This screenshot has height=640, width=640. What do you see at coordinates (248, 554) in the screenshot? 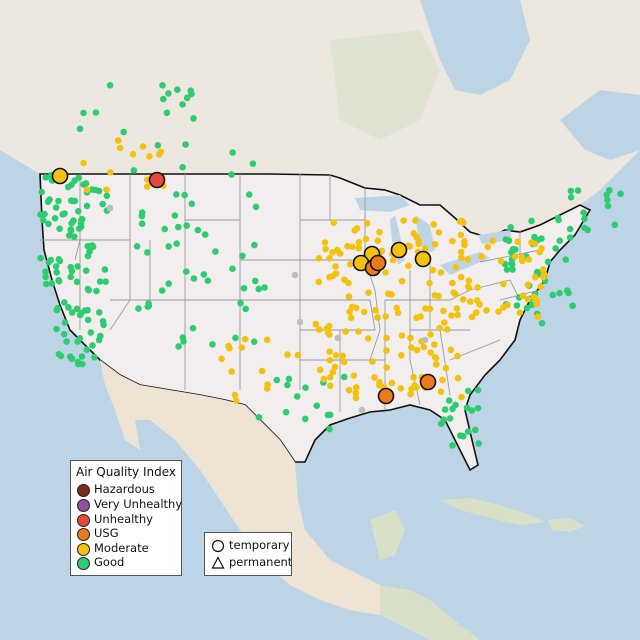
I see `station-type-legend: temporary permanent` at bounding box center [248, 554].